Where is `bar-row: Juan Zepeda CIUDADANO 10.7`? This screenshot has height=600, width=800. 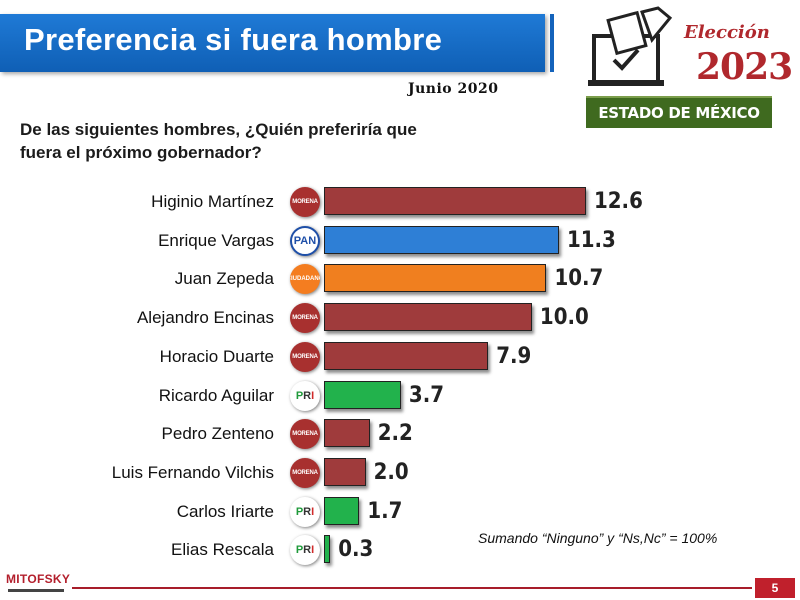
bar-row: Juan Zepeda CIUDADANO 10.7 is located at coordinates (400, 279).